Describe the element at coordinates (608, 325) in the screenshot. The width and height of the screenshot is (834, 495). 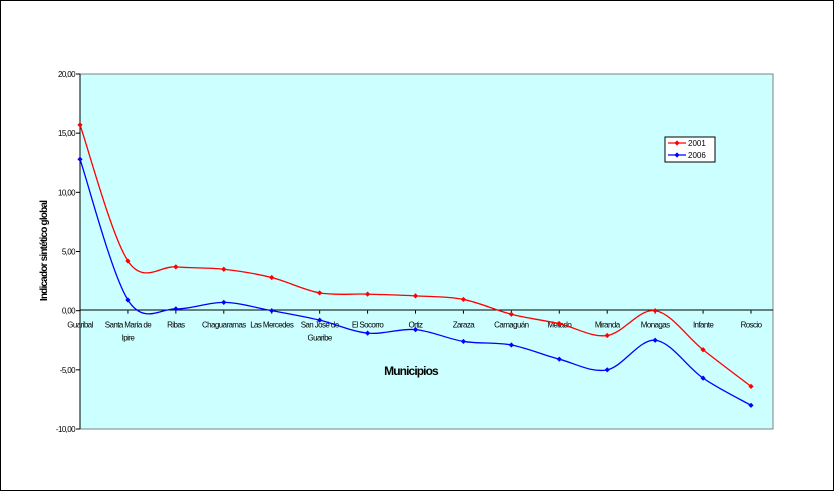
I see `x-tick-label: Miranda` at that location.